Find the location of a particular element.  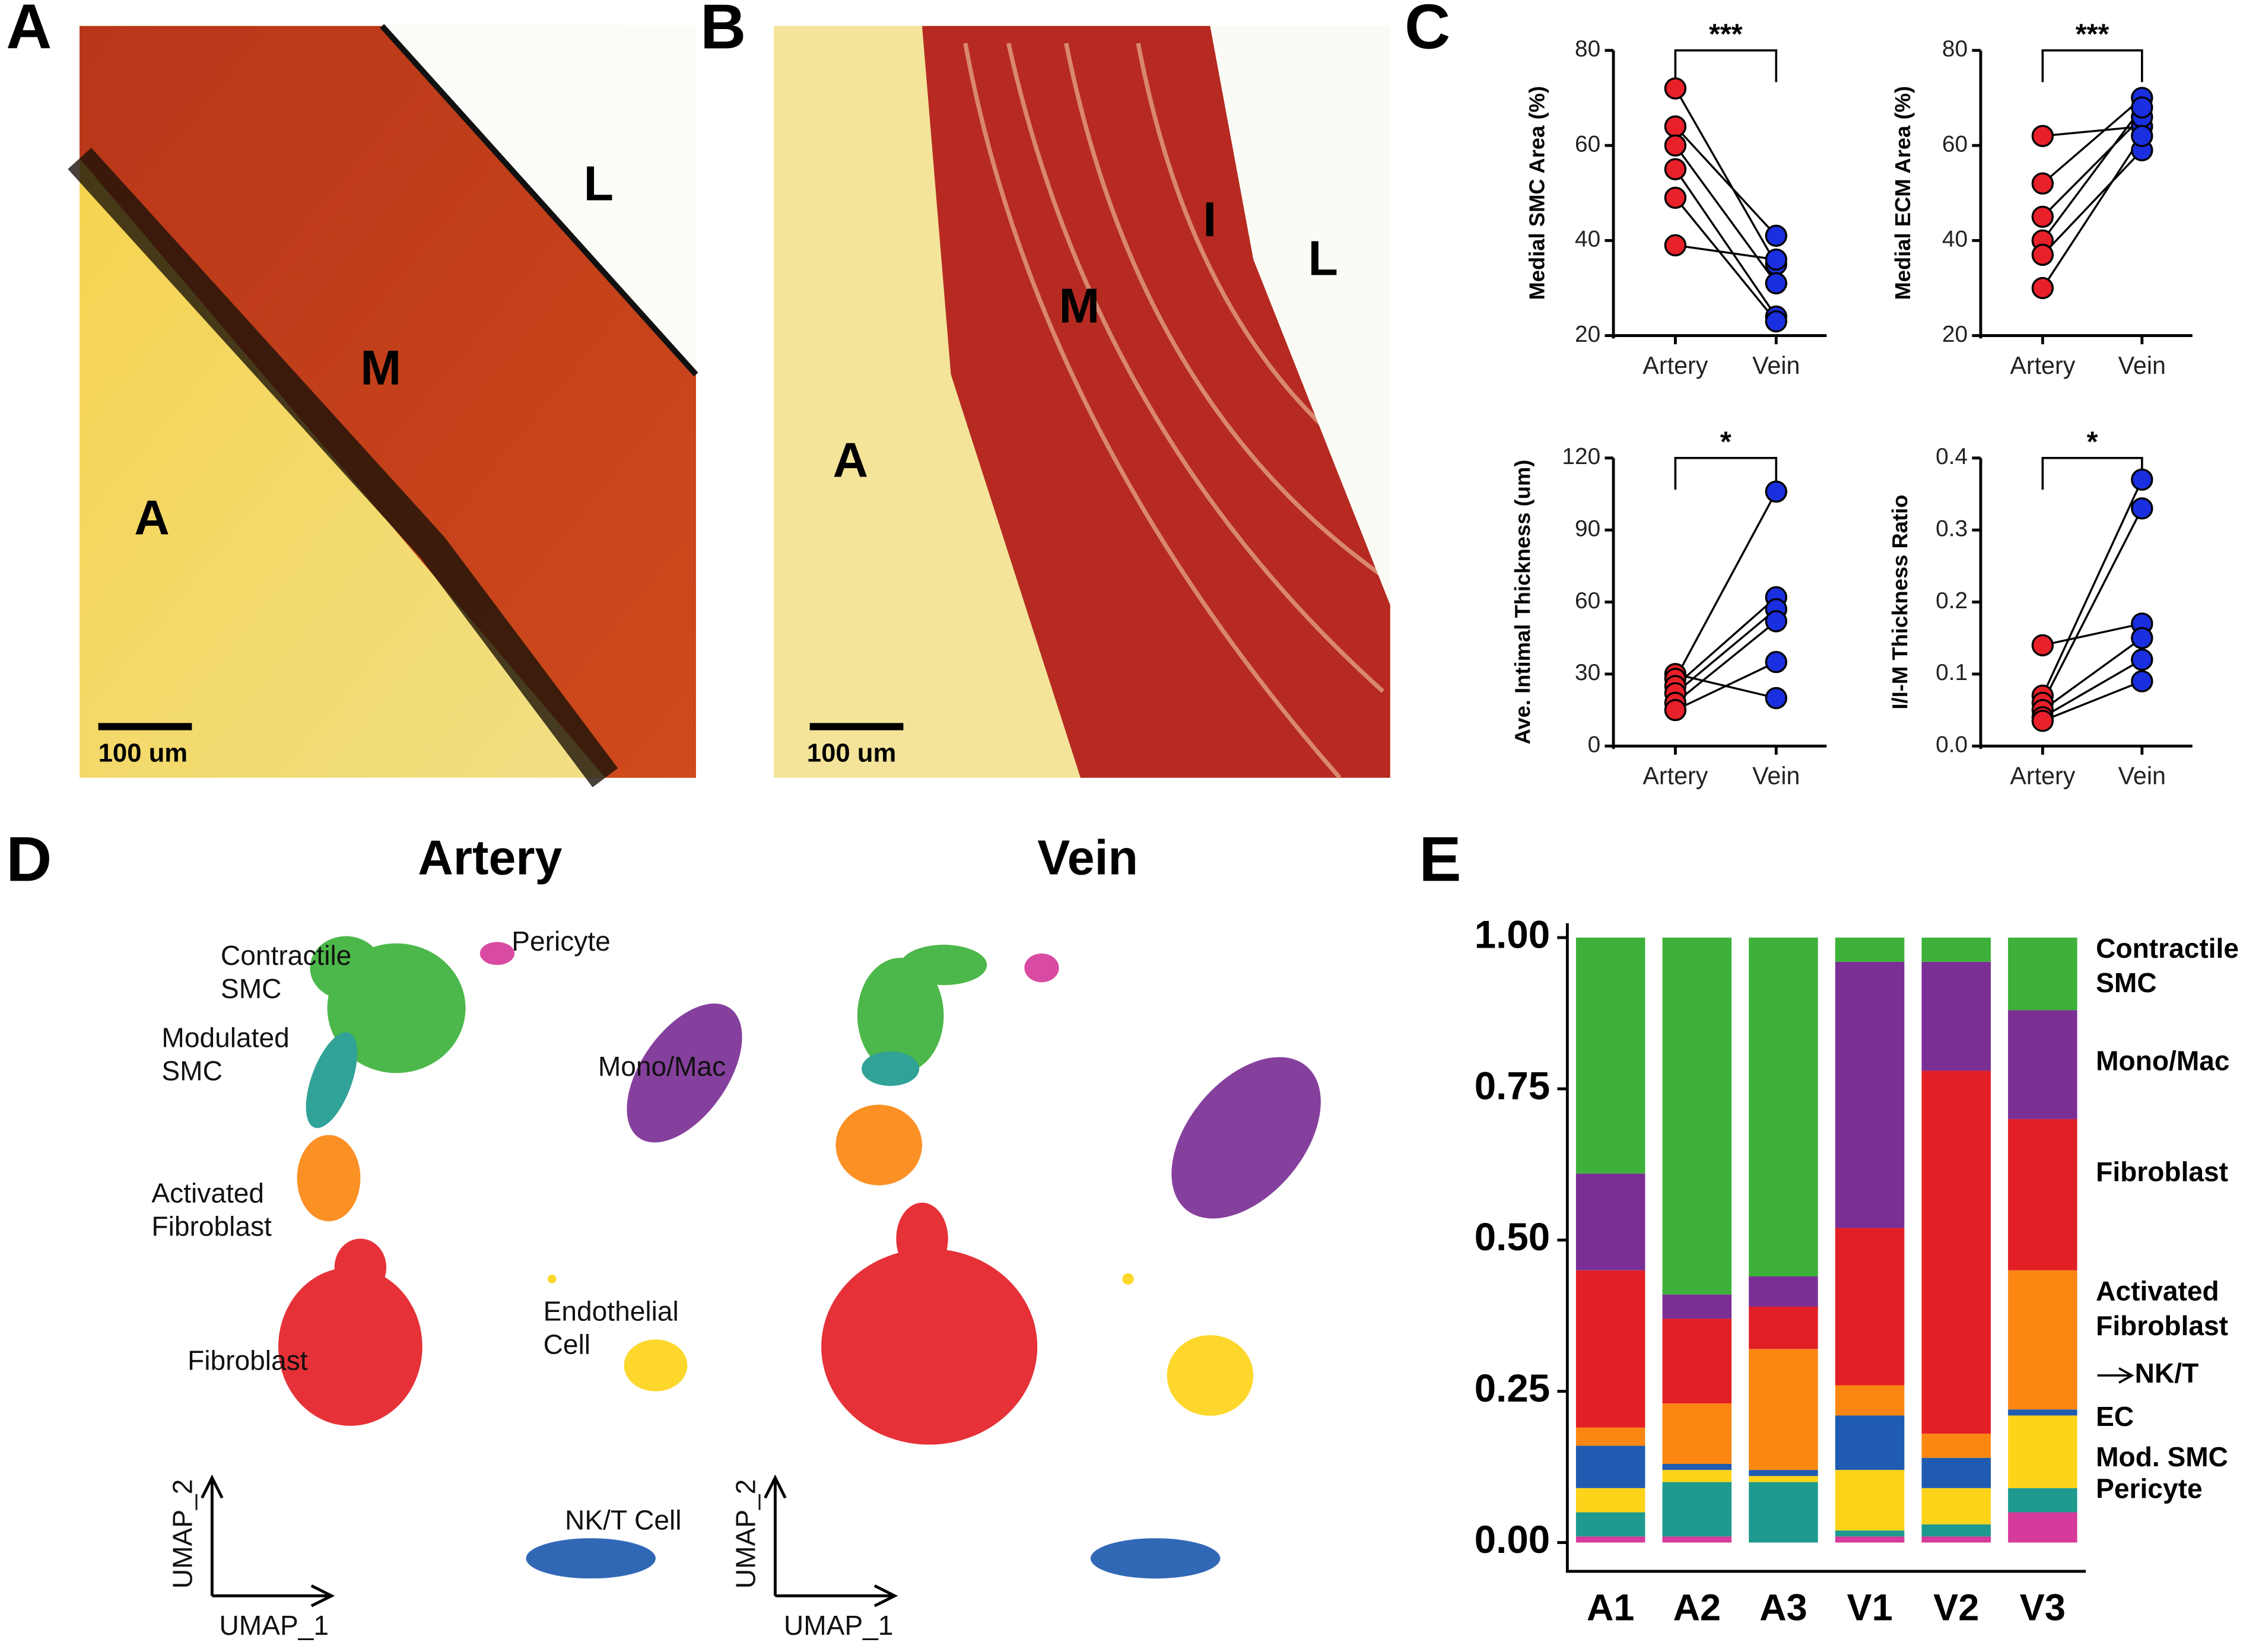

umap-title: Vein is located at coordinates (1087, 857).